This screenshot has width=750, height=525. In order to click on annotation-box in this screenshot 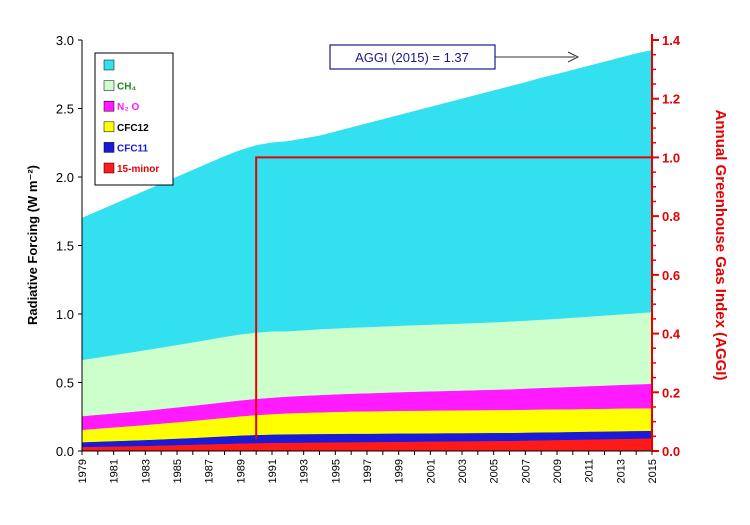, I will do `click(412, 57)`.